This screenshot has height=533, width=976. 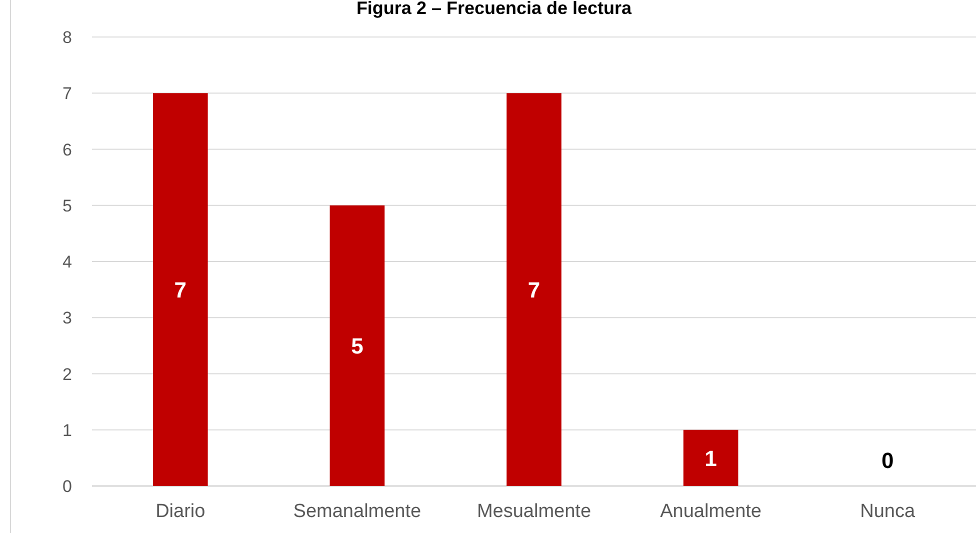 I want to click on data-label: 0, so click(x=887, y=460).